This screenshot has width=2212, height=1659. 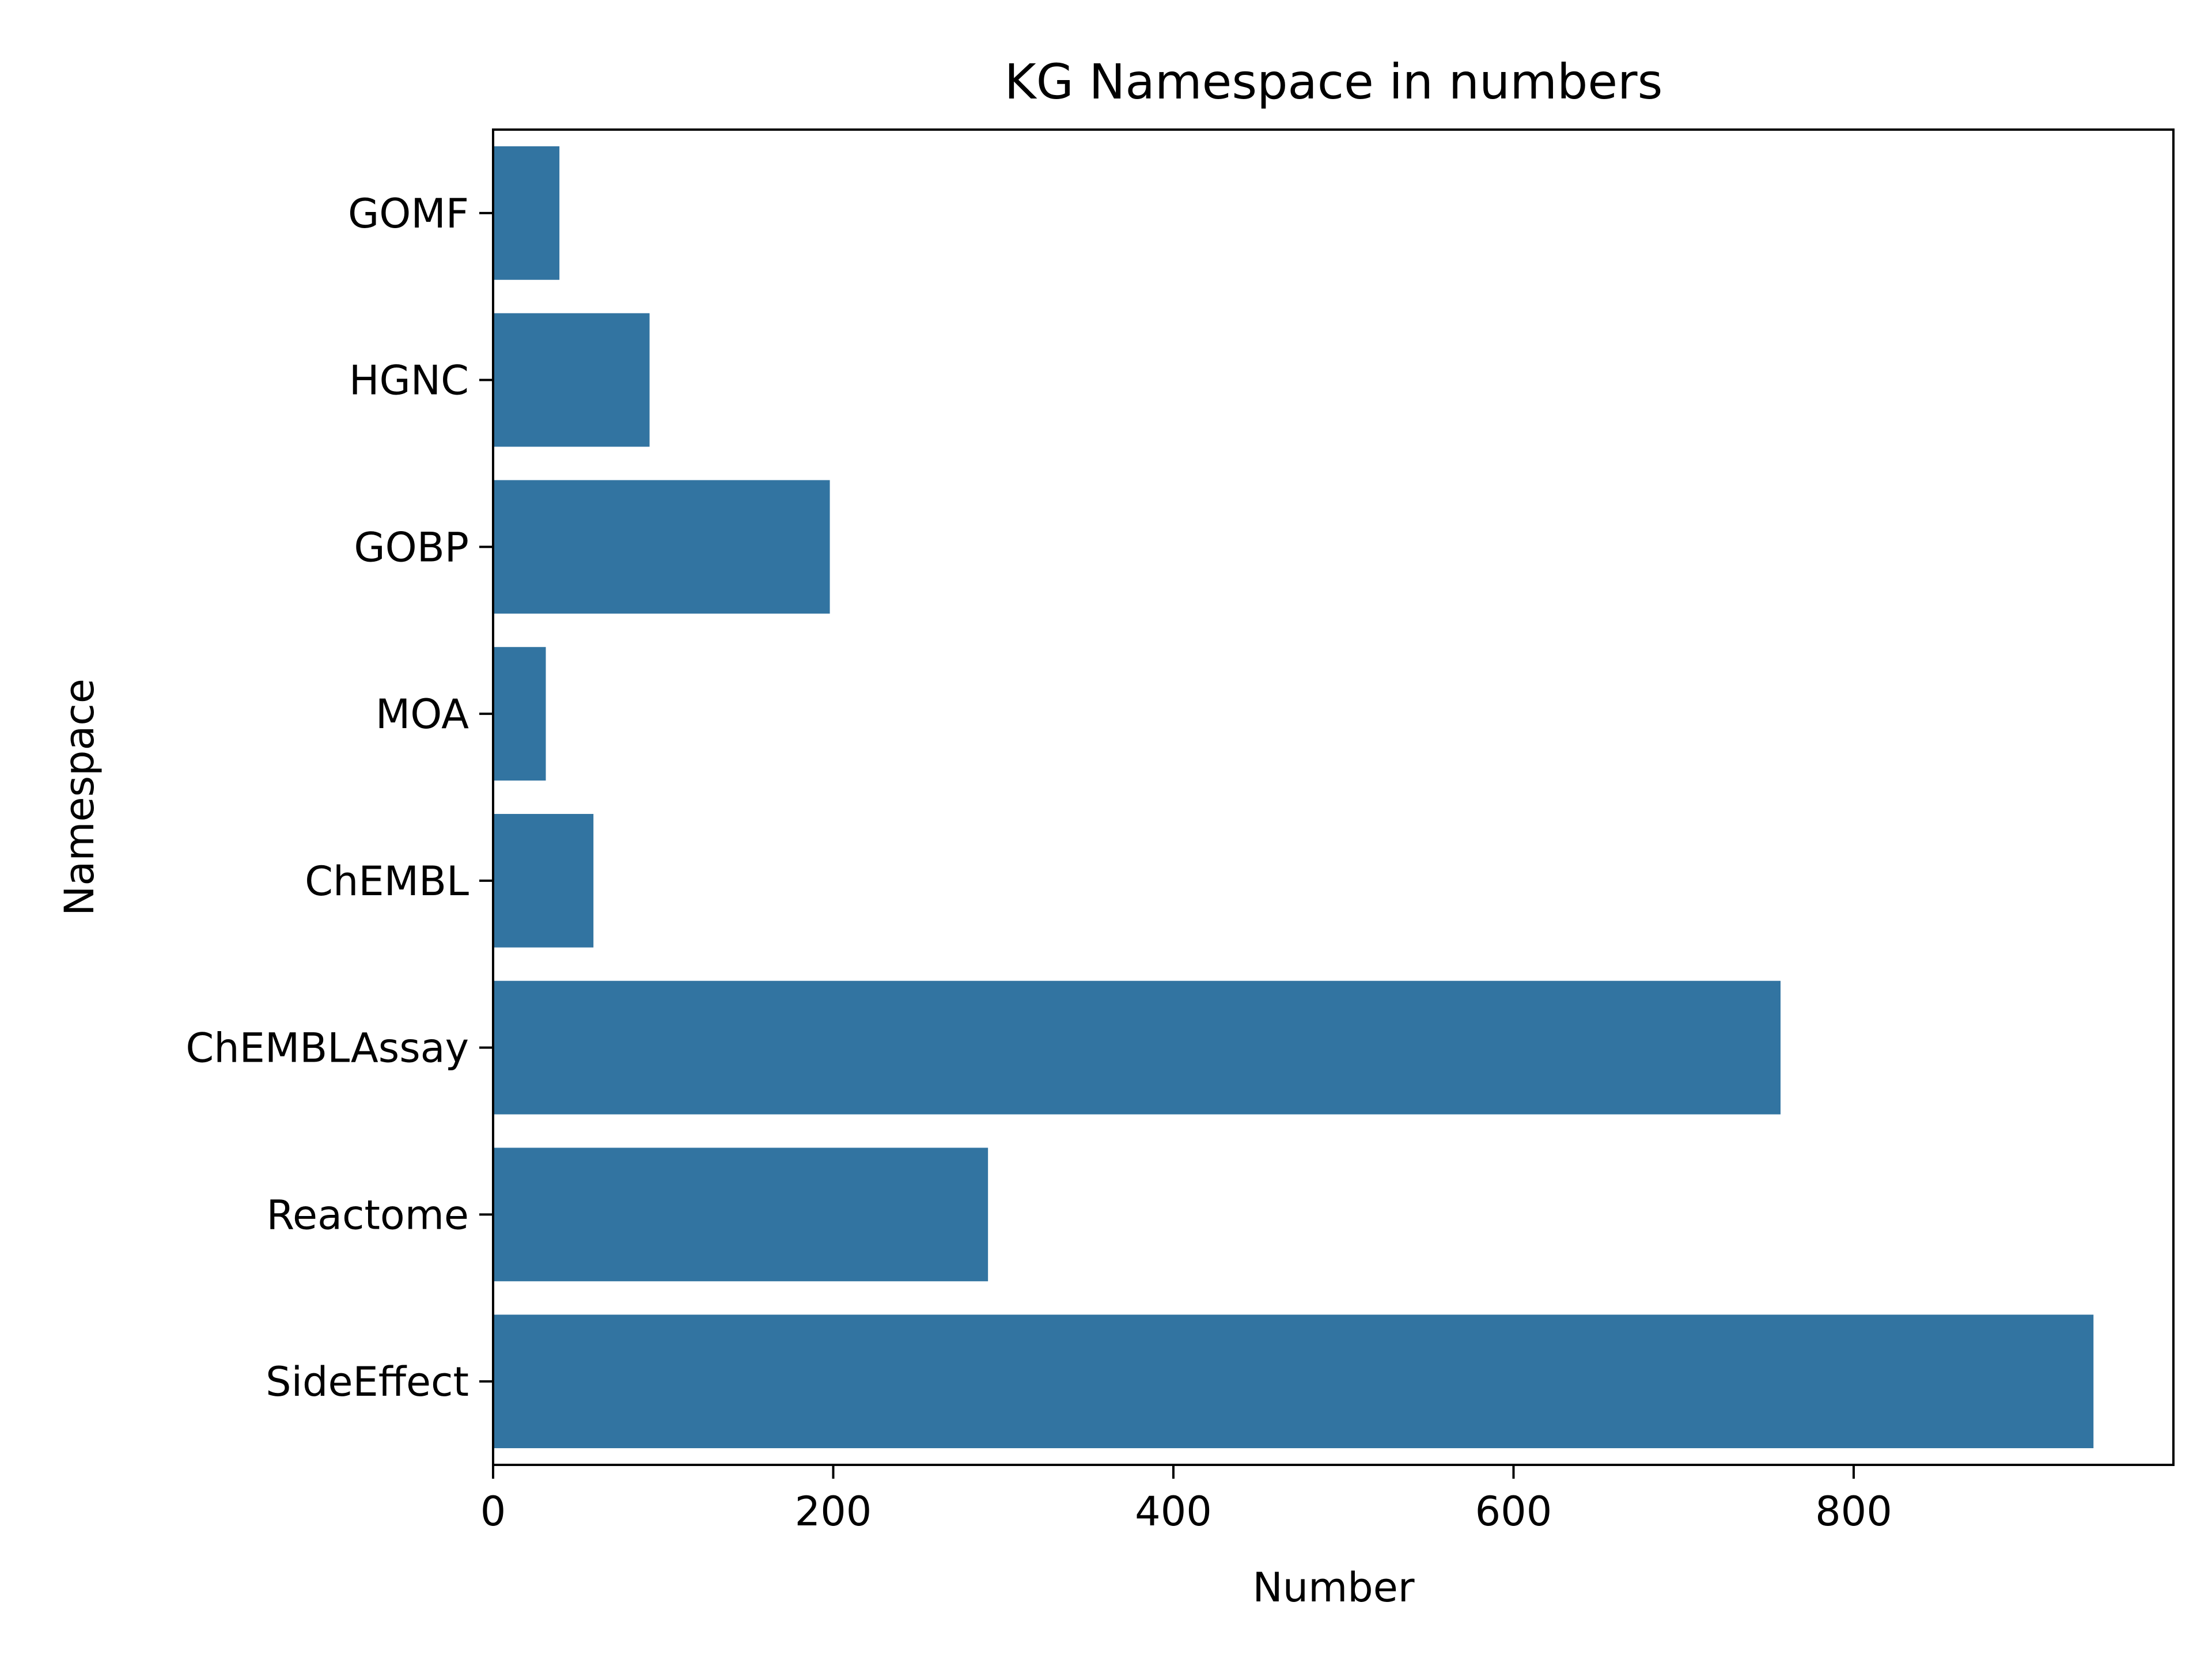 What do you see at coordinates (79, 797) in the screenshot?
I see `y-axis-label: Namespace` at bounding box center [79, 797].